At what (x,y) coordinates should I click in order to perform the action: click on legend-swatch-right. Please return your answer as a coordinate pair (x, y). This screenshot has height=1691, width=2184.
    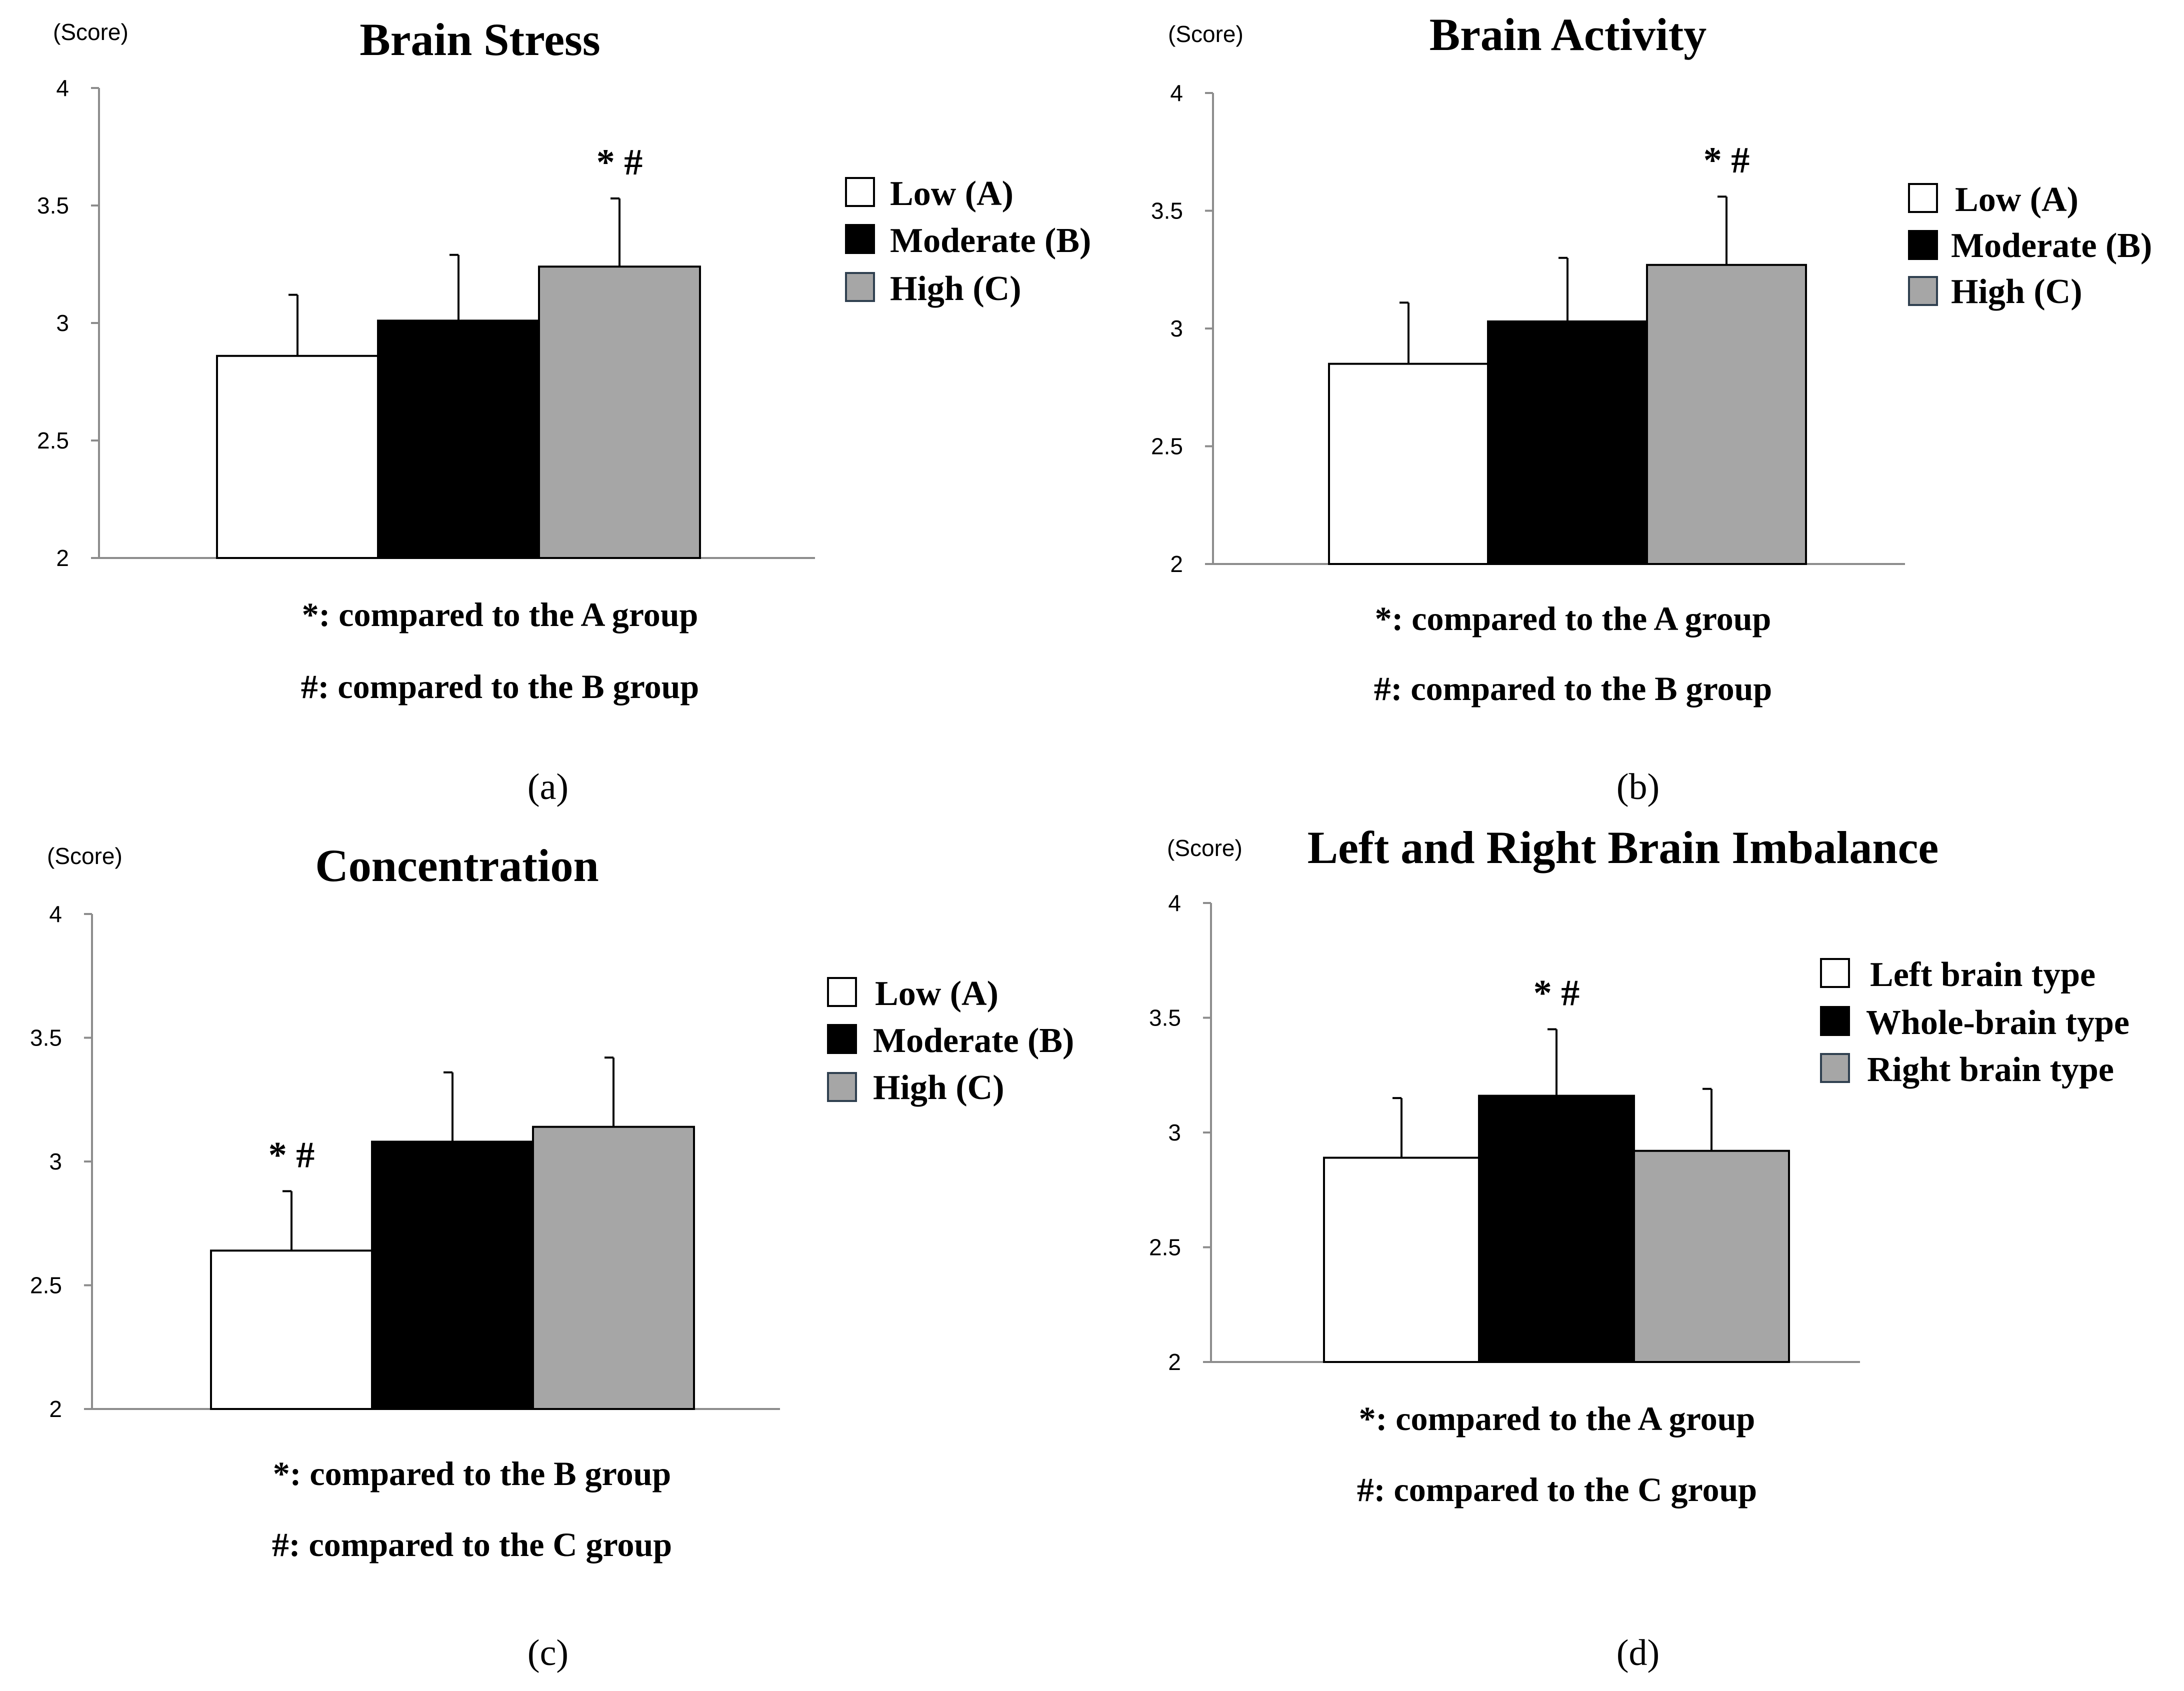
    Looking at the image, I should click on (1835, 1068).